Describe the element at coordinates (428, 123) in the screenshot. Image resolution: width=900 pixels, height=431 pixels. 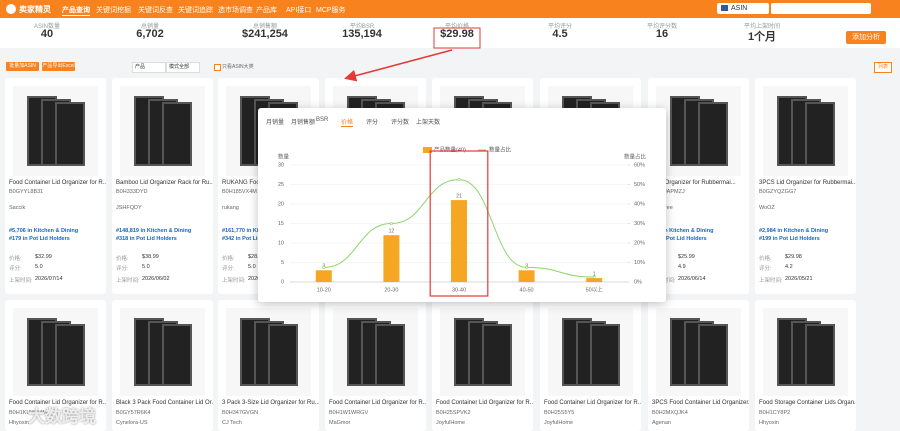
I see `popup-tab: 上架天数` at that location.